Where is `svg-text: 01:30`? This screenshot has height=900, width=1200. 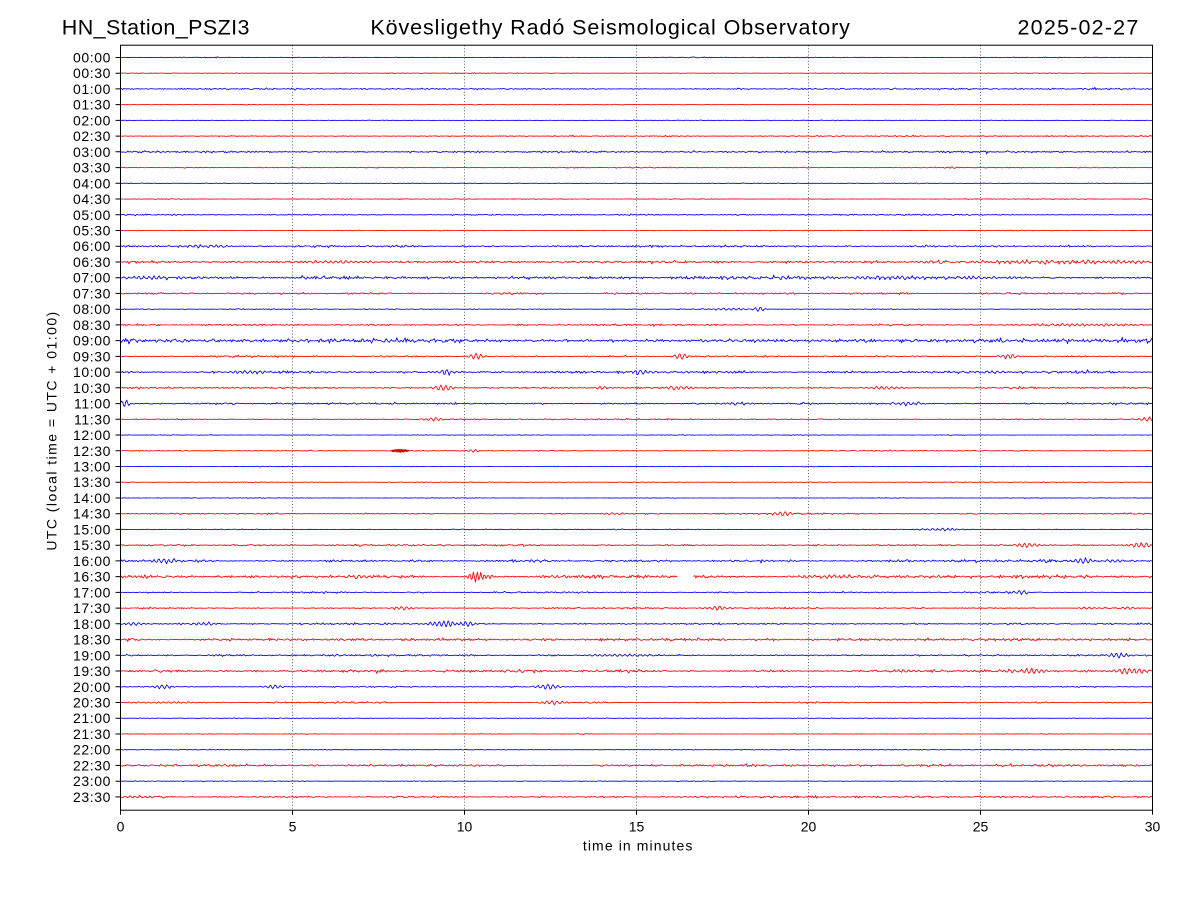 svg-text: 01:30 is located at coordinates (92, 105).